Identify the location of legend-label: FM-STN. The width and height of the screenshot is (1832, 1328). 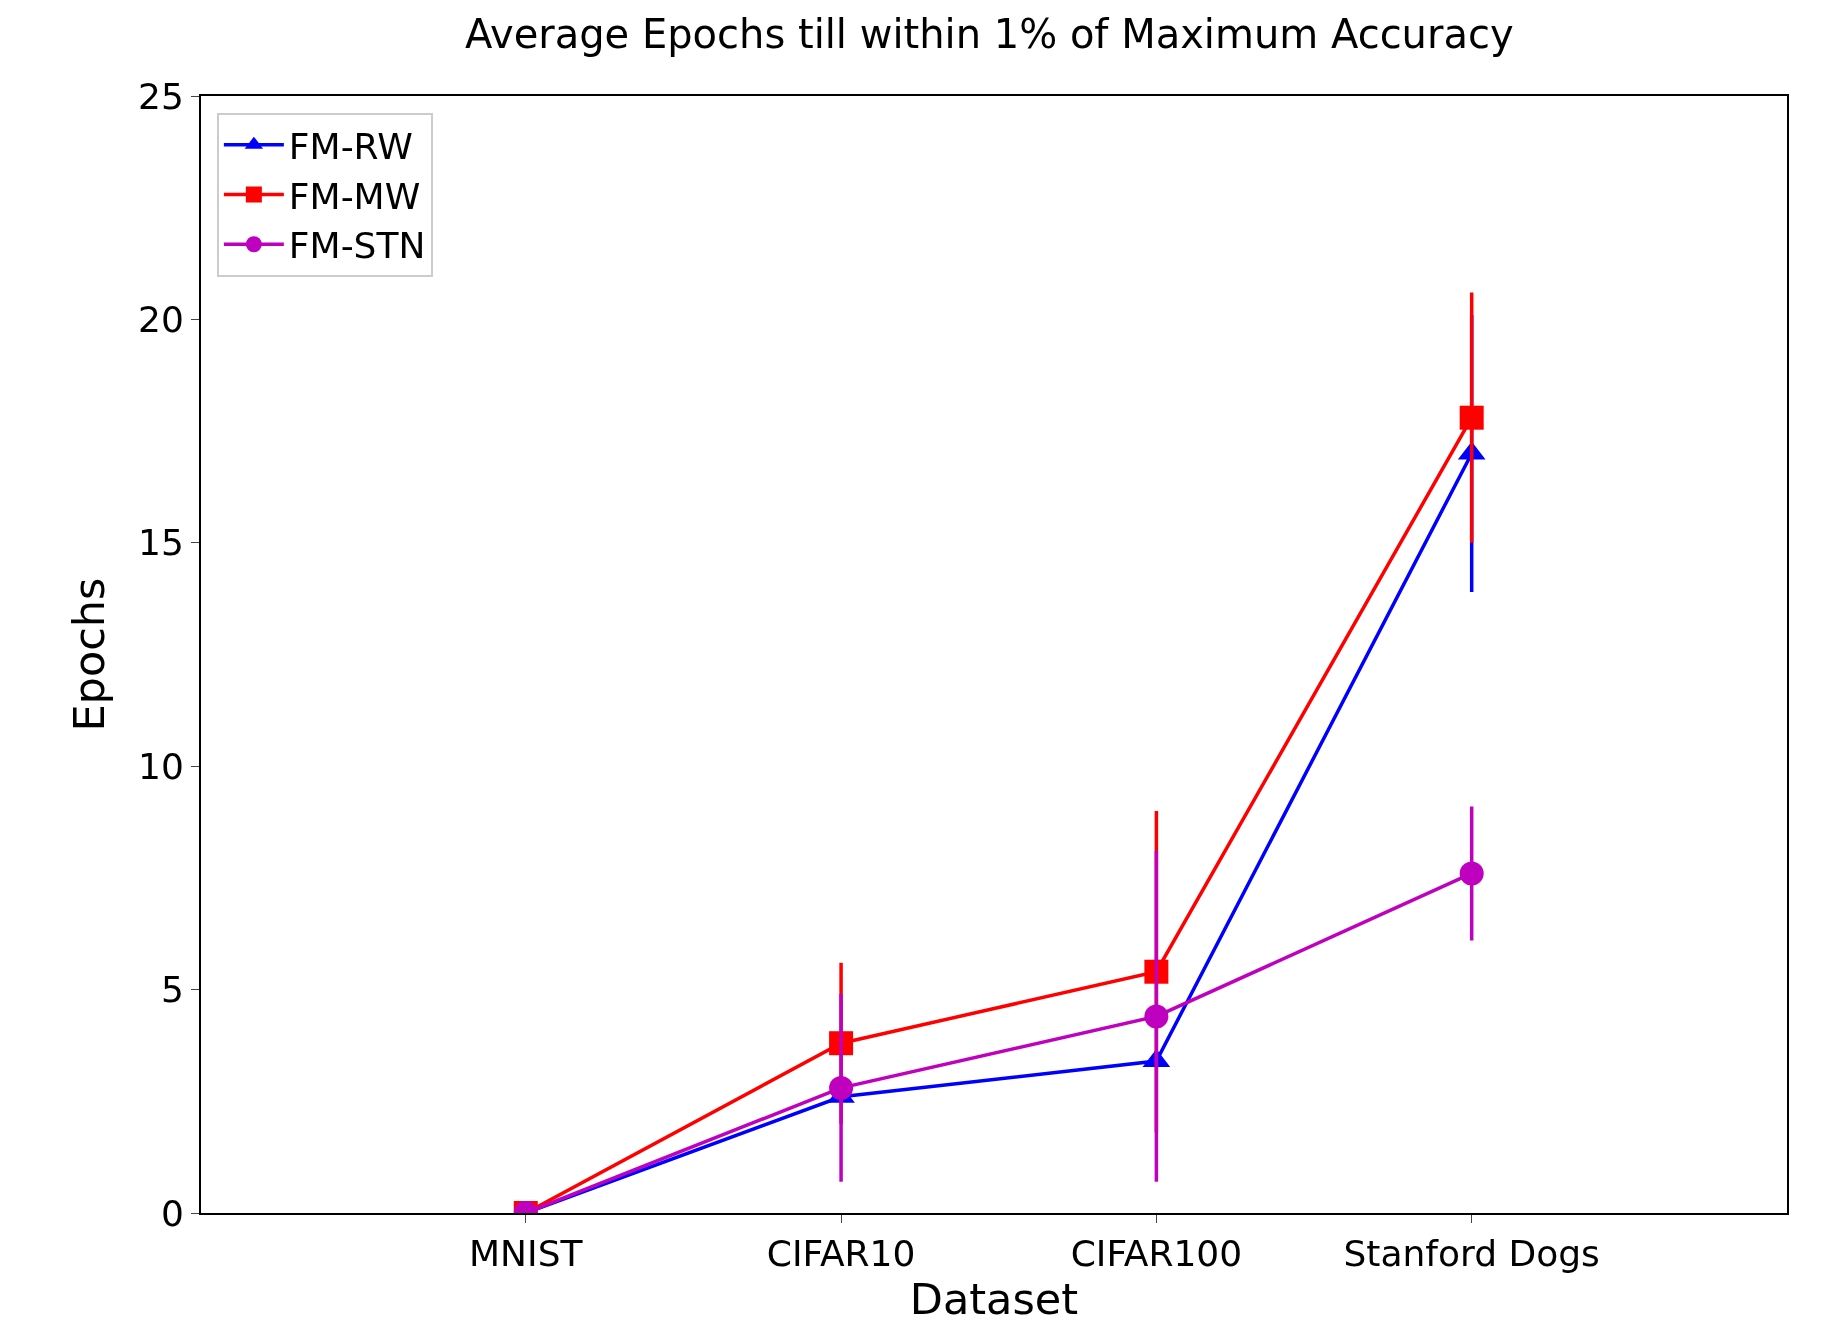
(357, 246).